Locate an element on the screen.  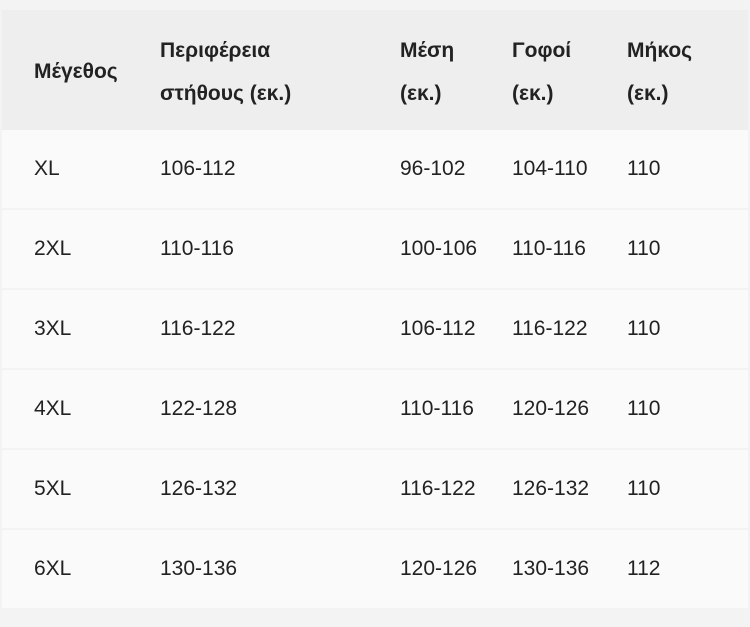
cell-size: 3XL is located at coordinates (53, 328).